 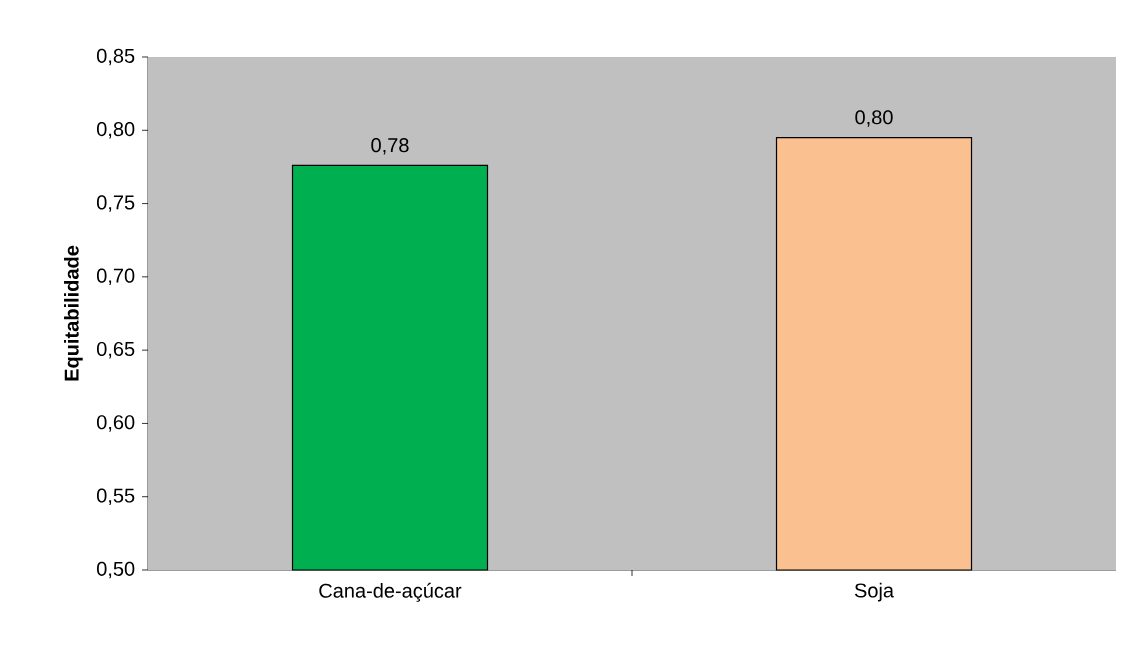 What do you see at coordinates (116, 570) in the screenshot?
I see `y-tick-label: 0,50` at bounding box center [116, 570].